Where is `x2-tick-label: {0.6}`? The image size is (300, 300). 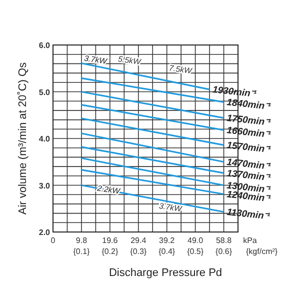 x2-tick-label: {0.6} is located at coordinates (224, 251).